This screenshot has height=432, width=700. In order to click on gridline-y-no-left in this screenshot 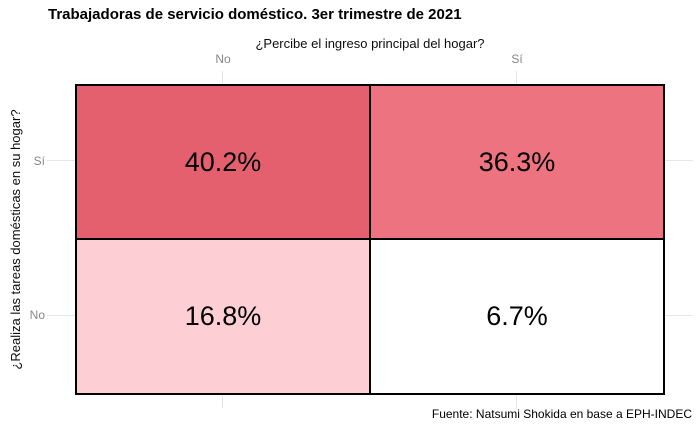, I will do `click(61, 315)`.